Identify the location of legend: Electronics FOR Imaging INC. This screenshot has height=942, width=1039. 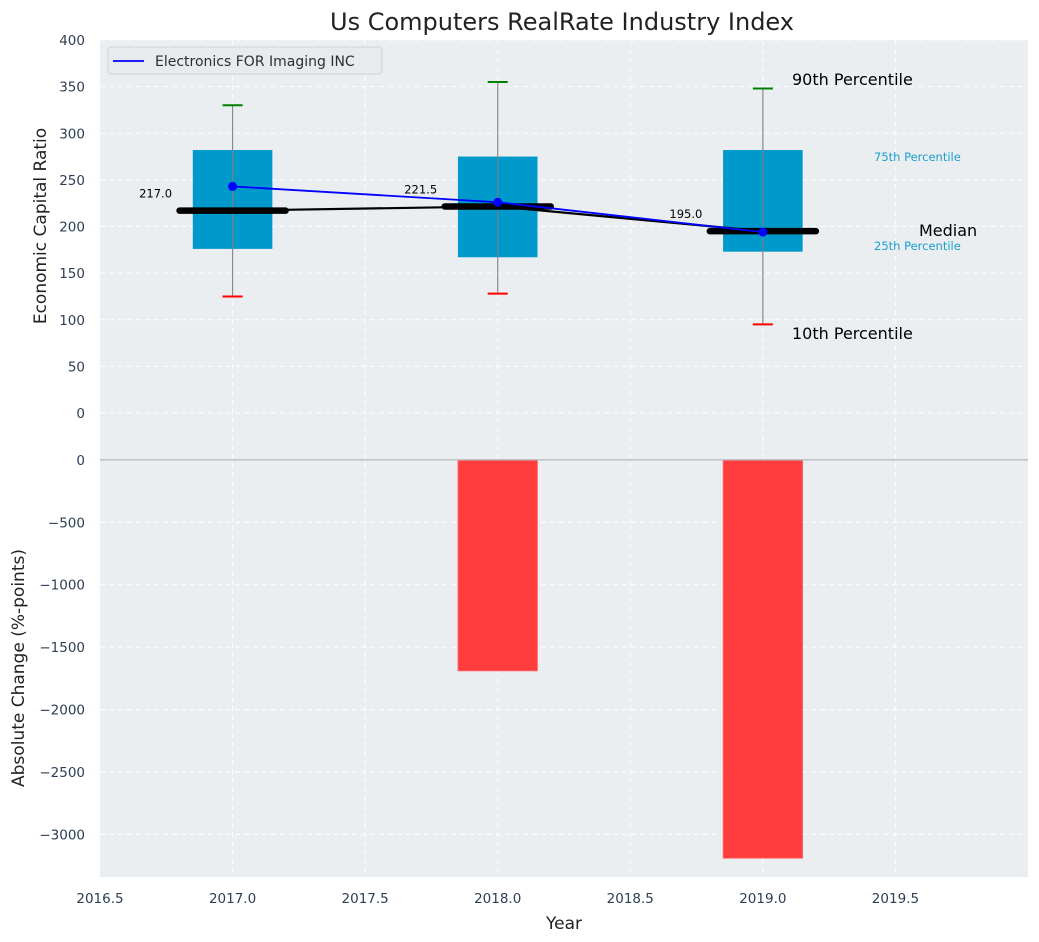
(245, 60).